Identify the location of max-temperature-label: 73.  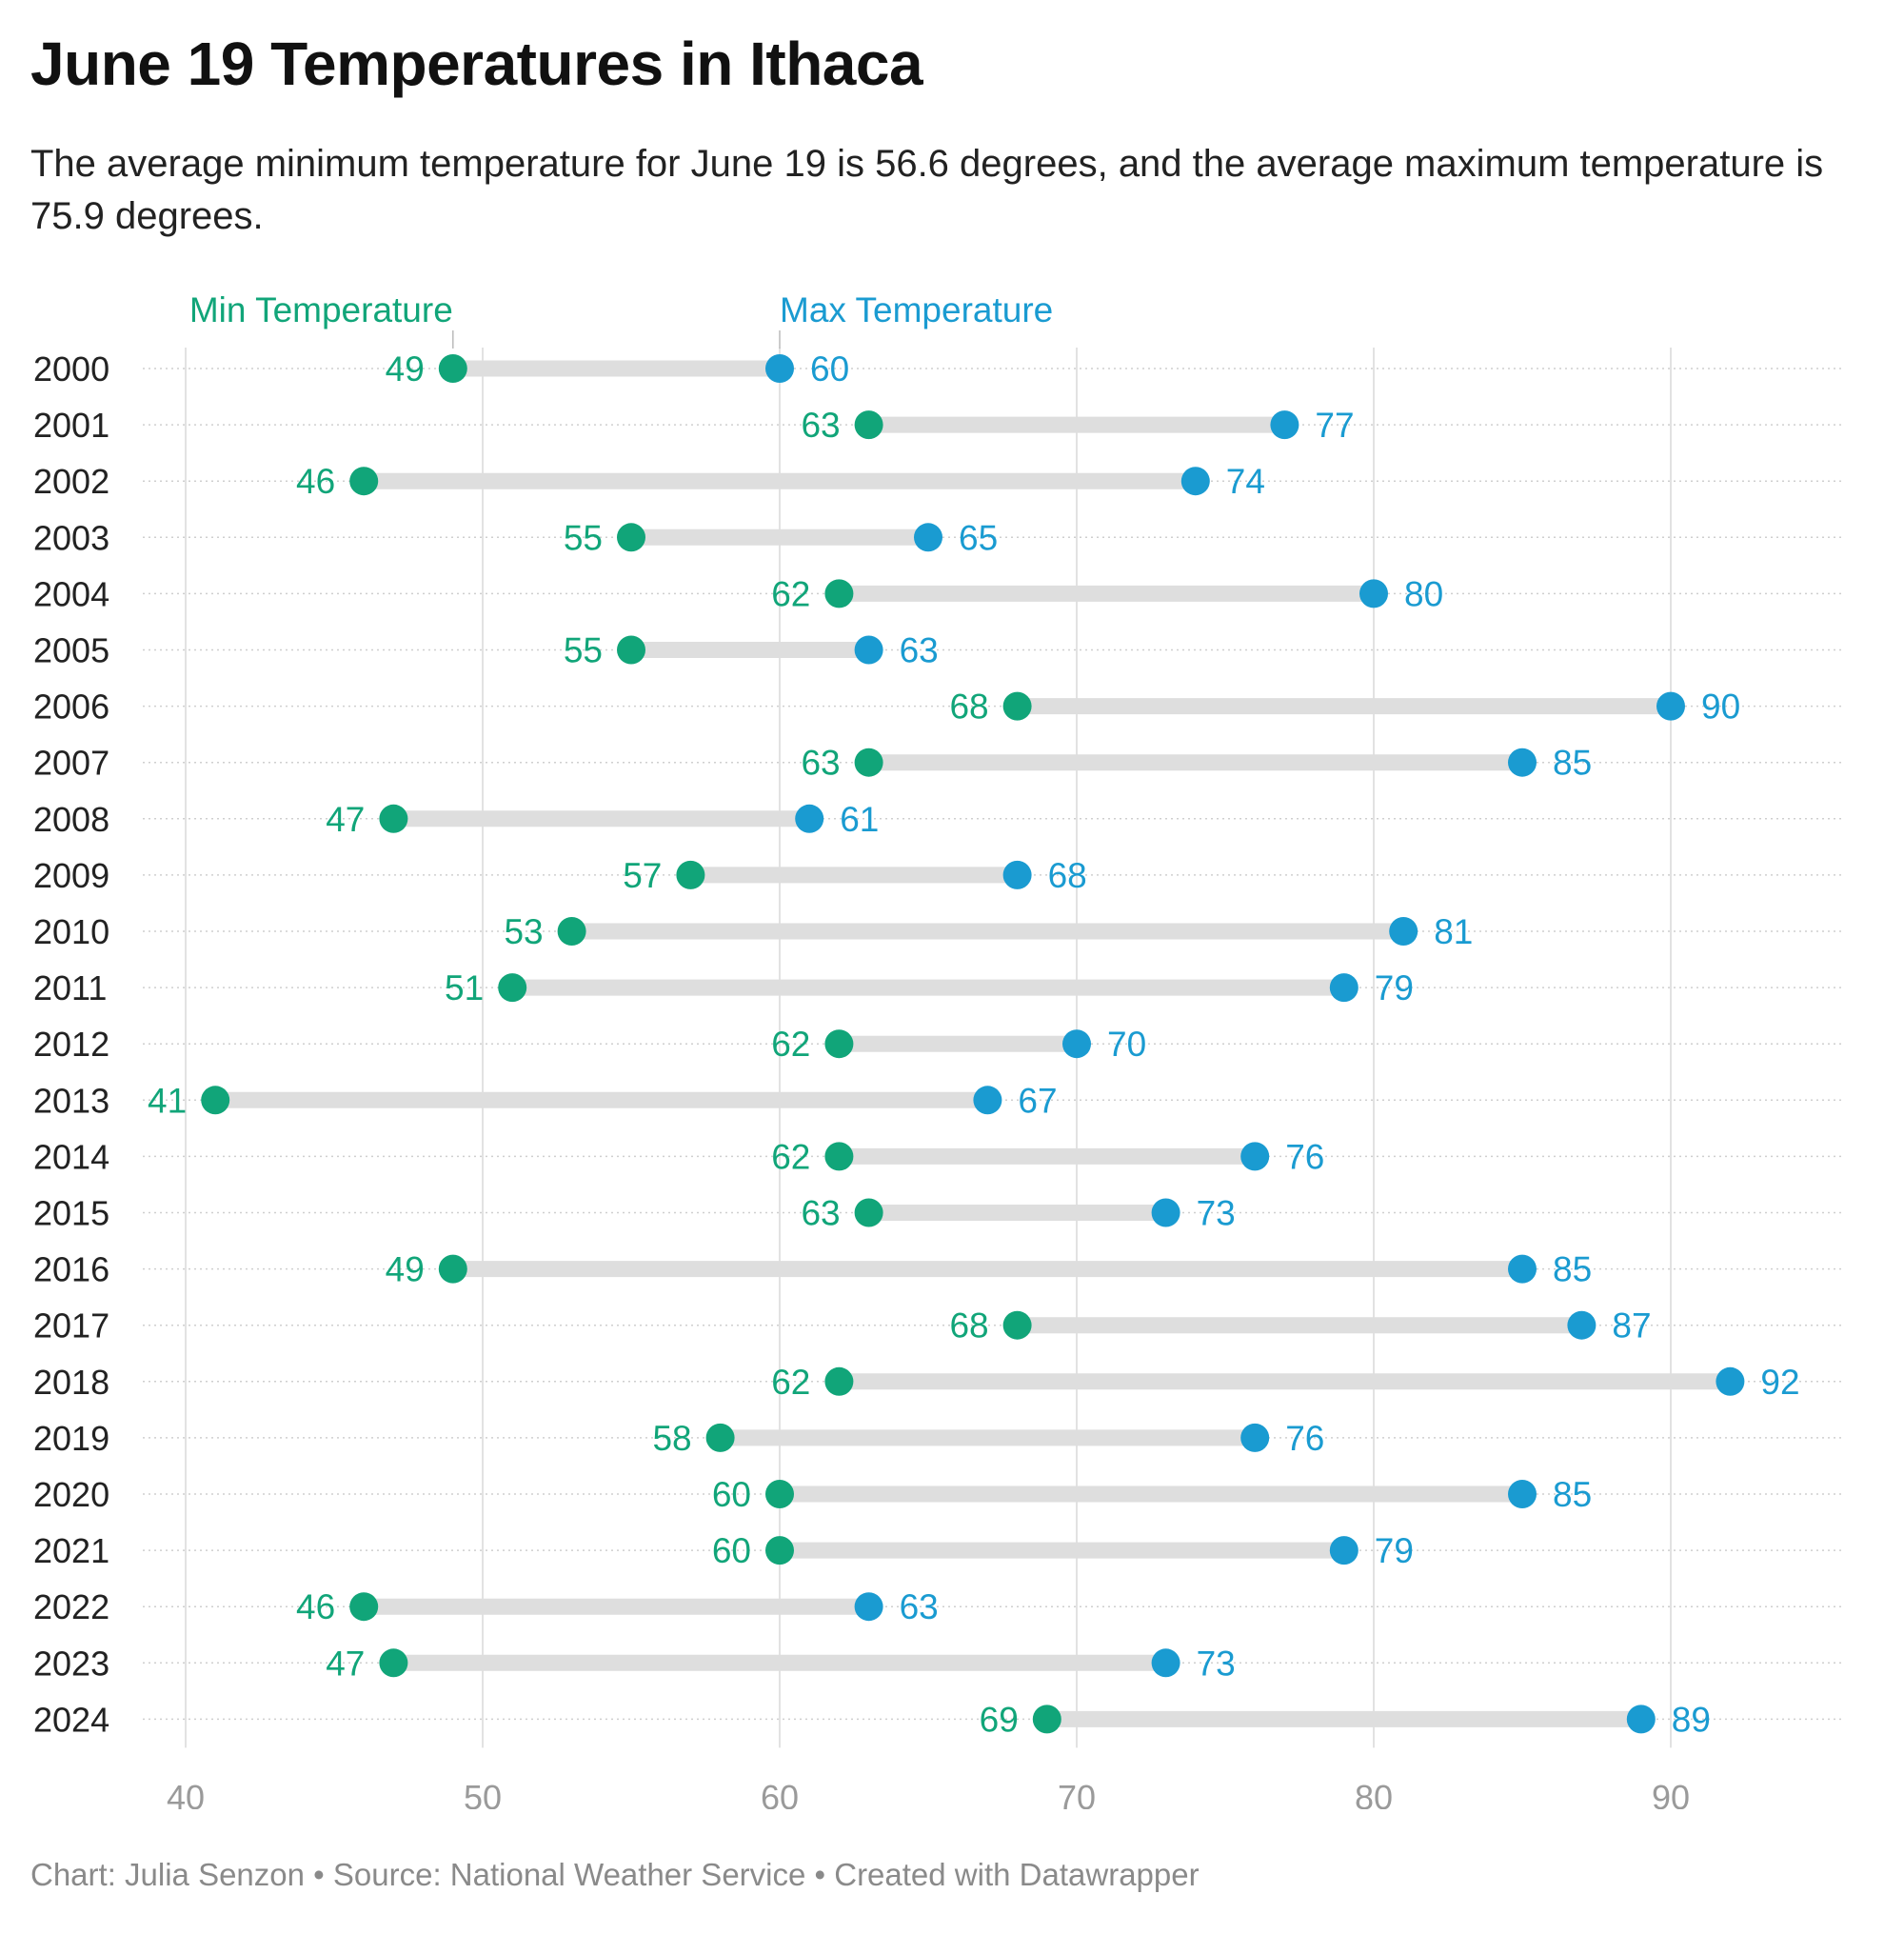
(1216, 1213).